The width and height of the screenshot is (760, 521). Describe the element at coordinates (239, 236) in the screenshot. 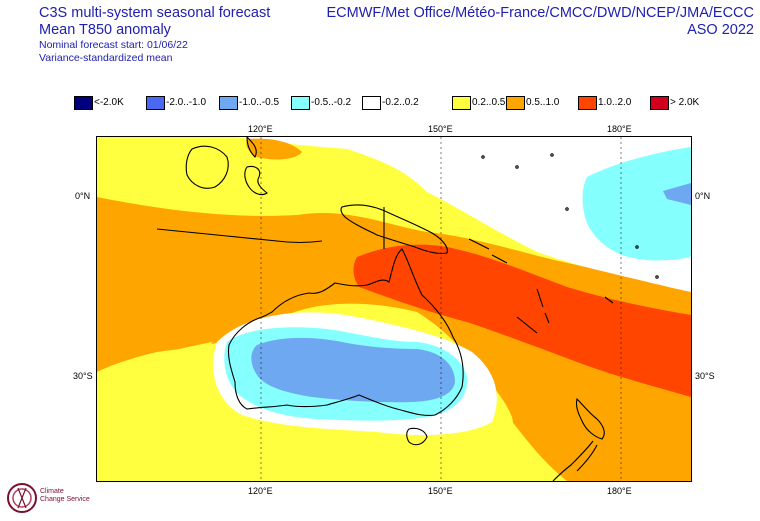

I see `coast-java-chain` at that location.